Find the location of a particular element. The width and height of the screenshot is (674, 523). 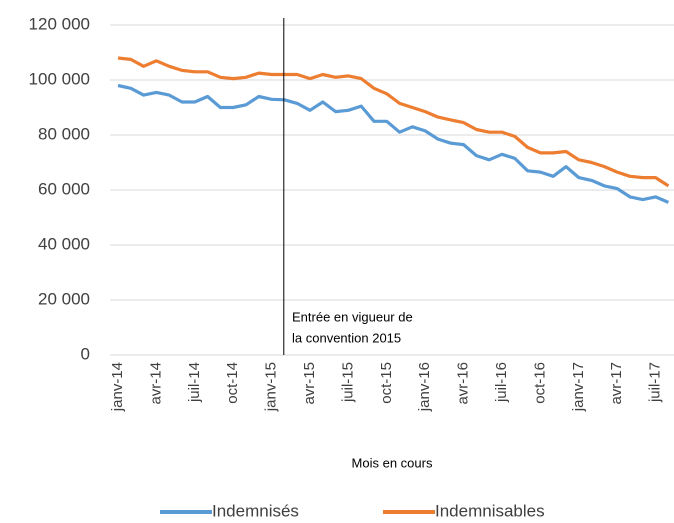

y-tick-label: 80 000 is located at coordinates (64, 133).